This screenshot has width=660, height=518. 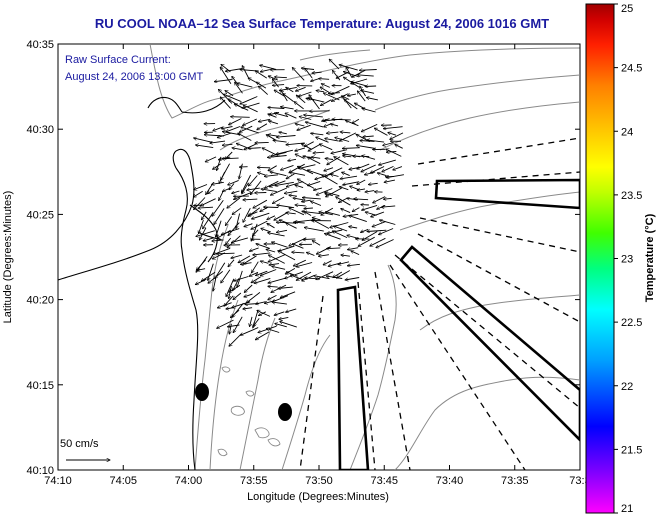 I want to click on y-tick-label: 40:30, so click(x=40, y=130).